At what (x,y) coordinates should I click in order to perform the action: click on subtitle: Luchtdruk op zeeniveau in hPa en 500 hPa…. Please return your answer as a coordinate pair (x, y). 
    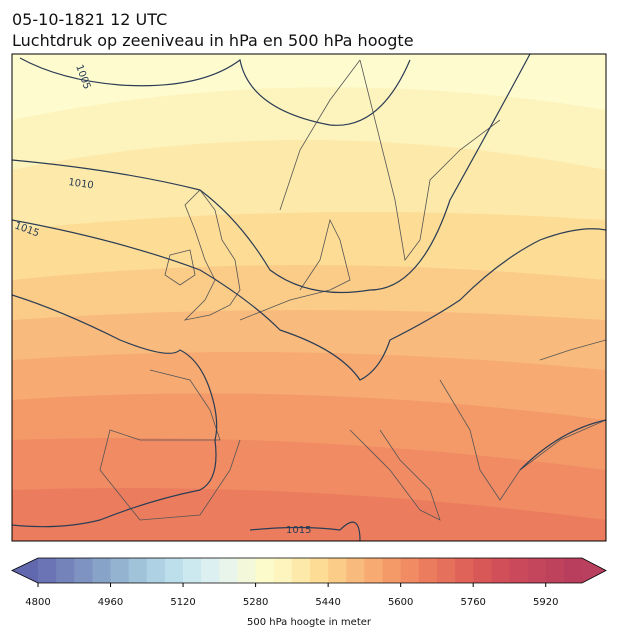
    Looking at the image, I should click on (213, 40).